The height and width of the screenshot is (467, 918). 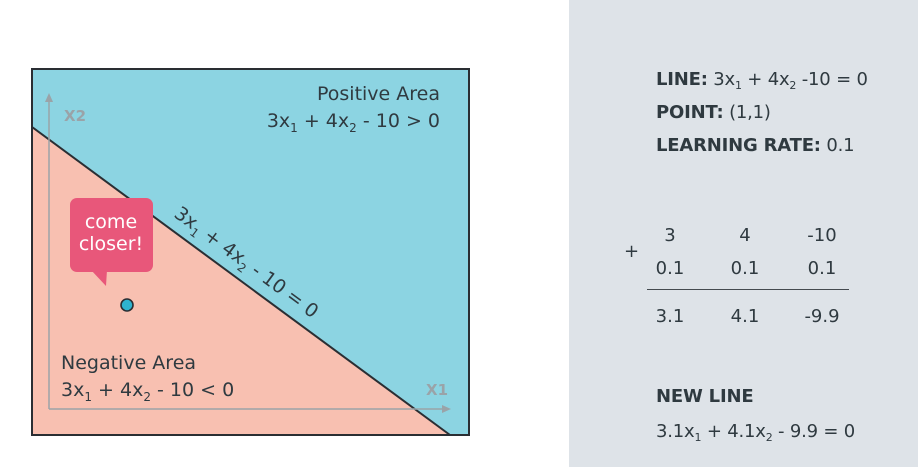 What do you see at coordinates (49, 97) in the screenshot?
I see `y-axis-arrow` at bounding box center [49, 97].